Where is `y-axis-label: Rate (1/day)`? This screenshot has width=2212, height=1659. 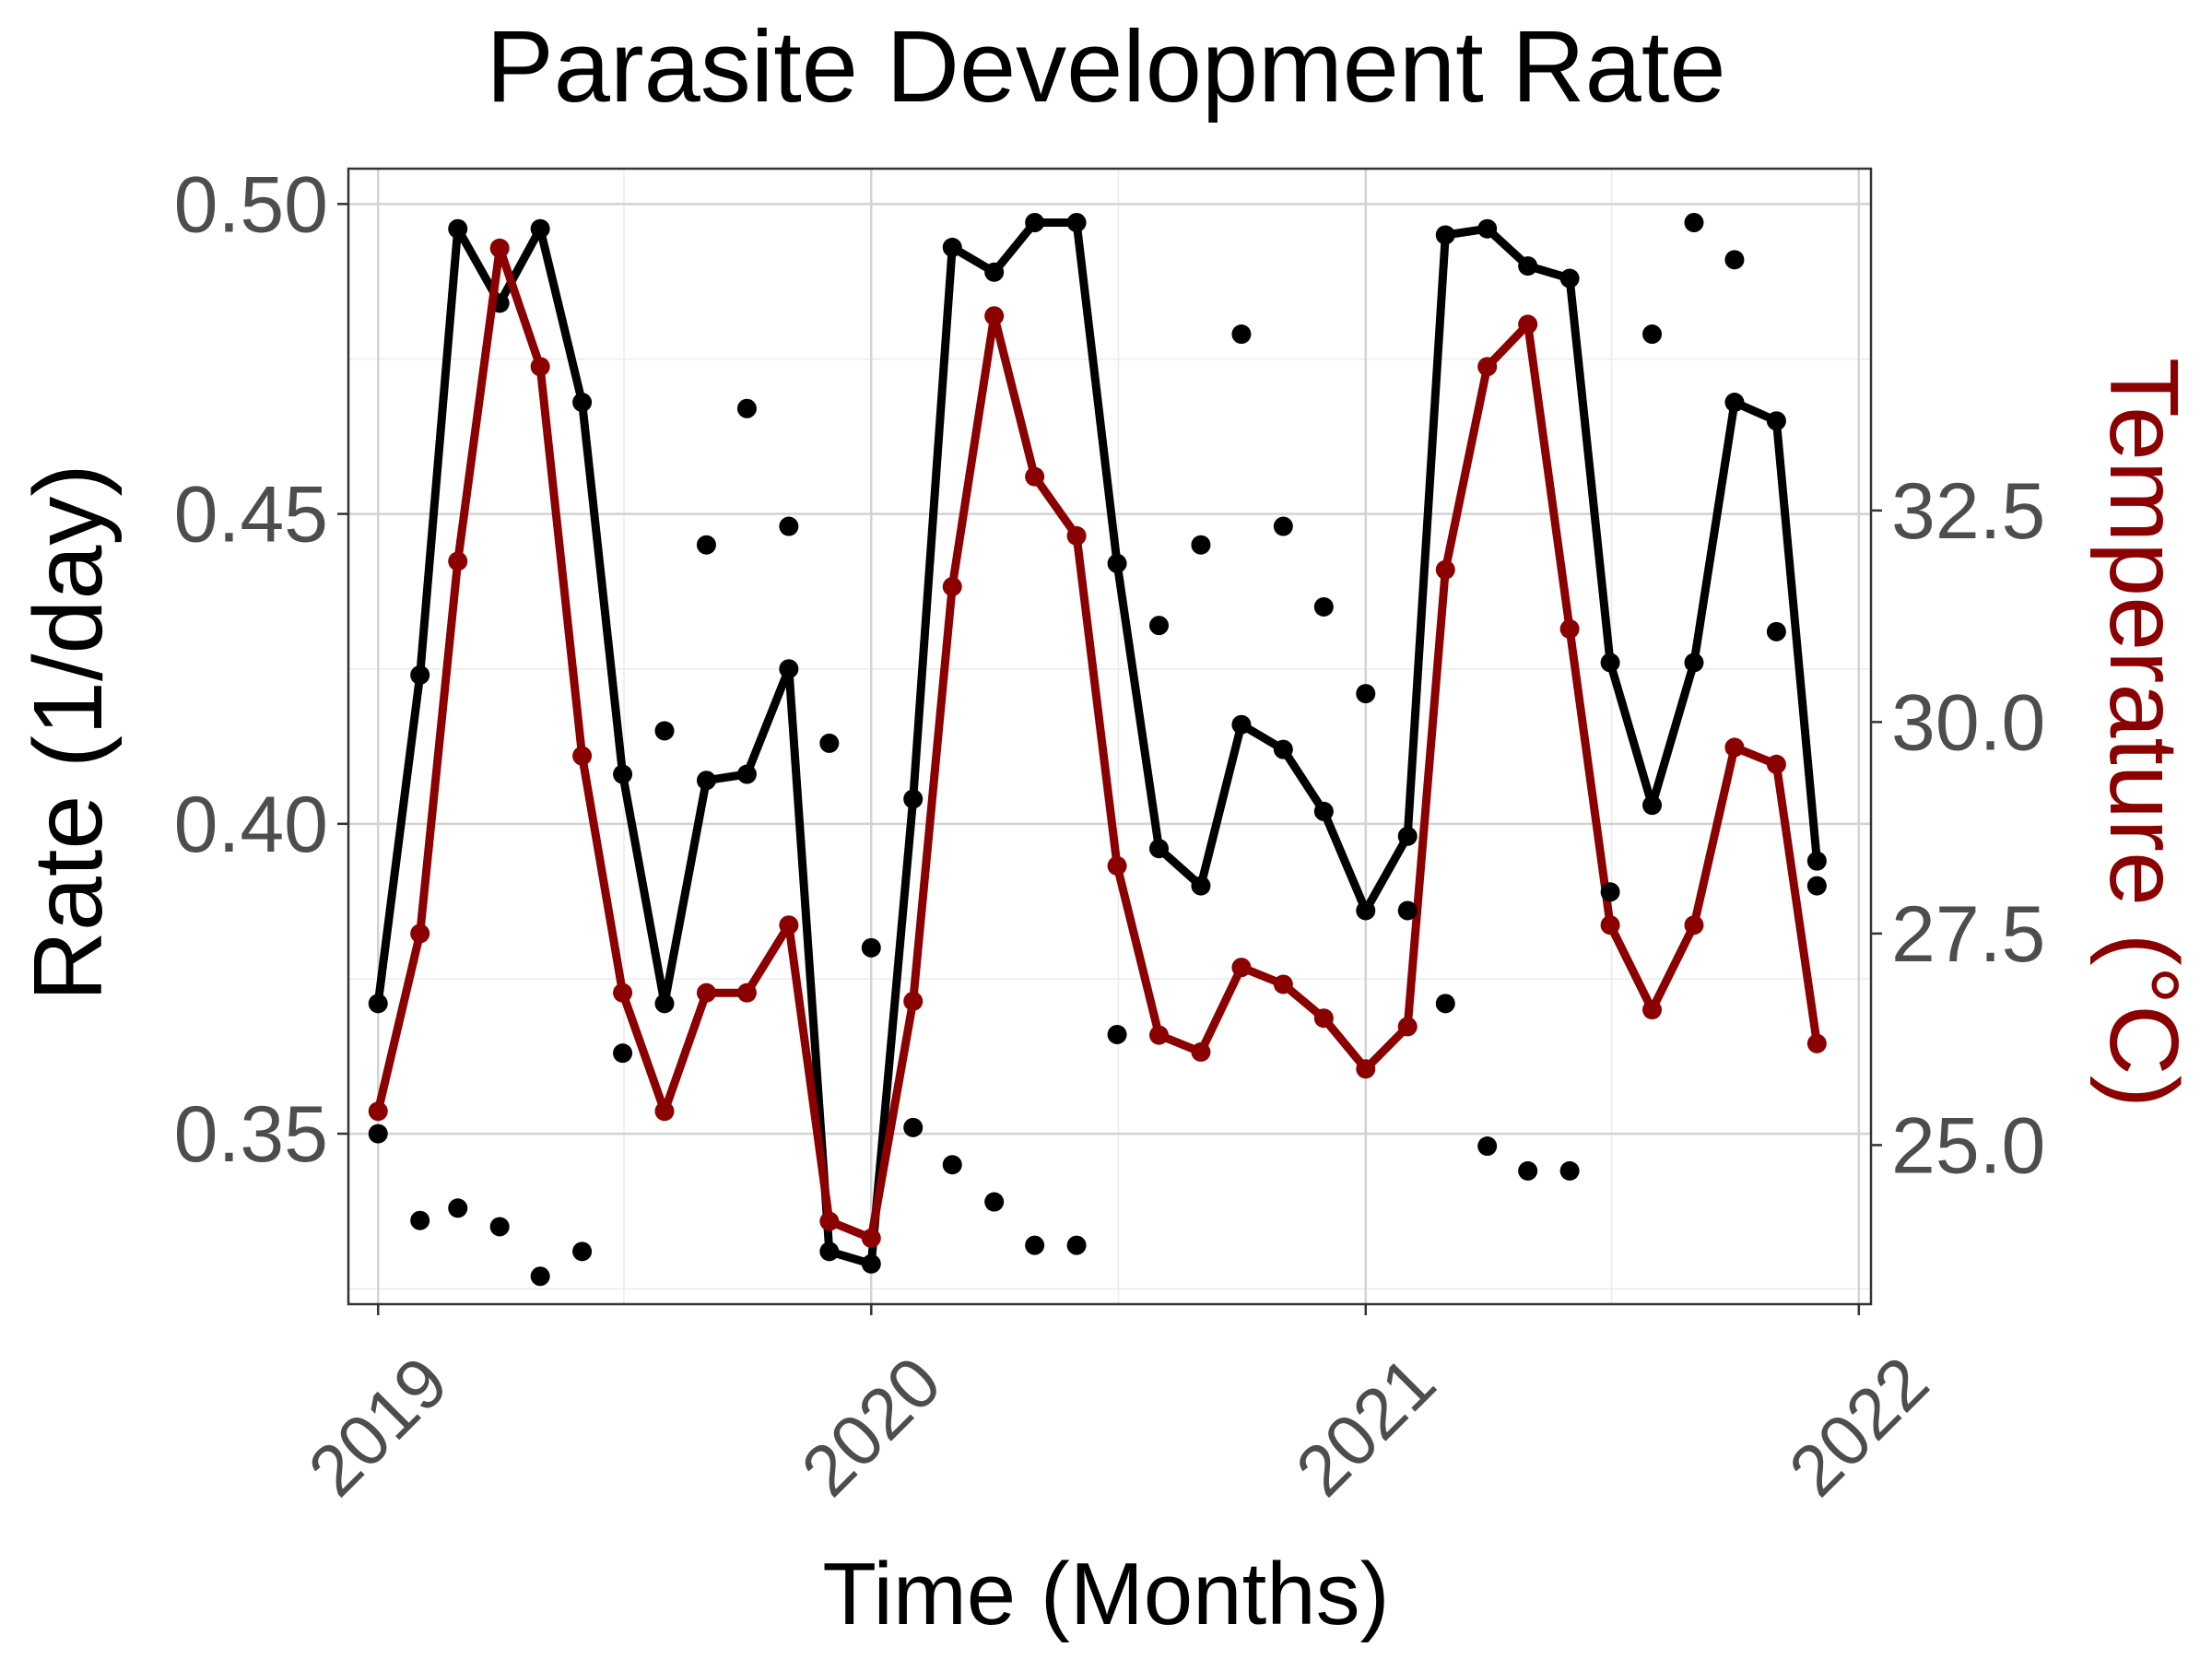
y-axis-label: Rate (1/day) is located at coordinates (68, 732).